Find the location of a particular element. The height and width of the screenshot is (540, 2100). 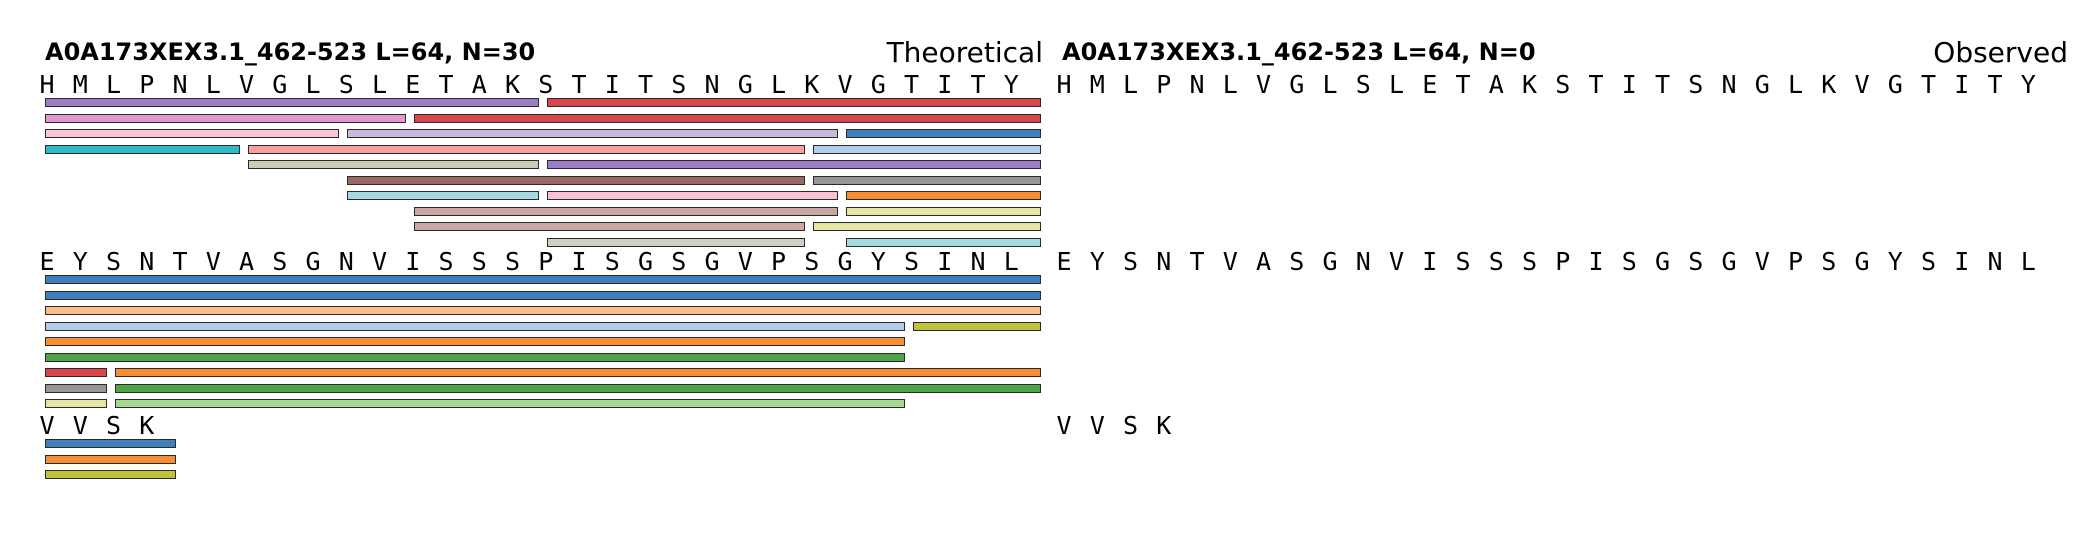

panel-label-theoretical: Theoretical is located at coordinates (964, 52).